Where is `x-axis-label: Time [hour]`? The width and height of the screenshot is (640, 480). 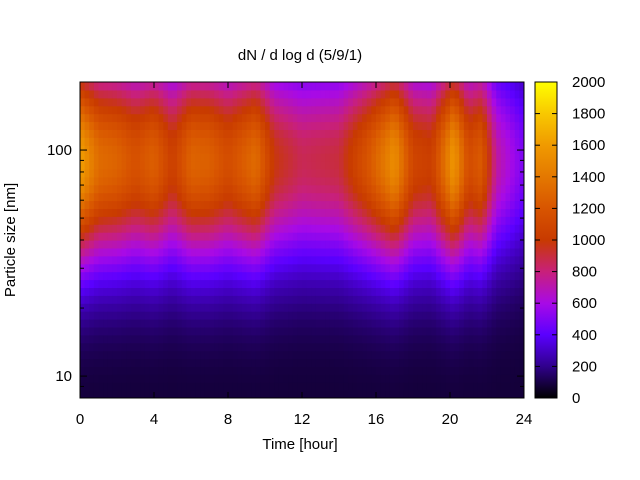
x-axis-label: Time [hour] is located at coordinates (299, 444).